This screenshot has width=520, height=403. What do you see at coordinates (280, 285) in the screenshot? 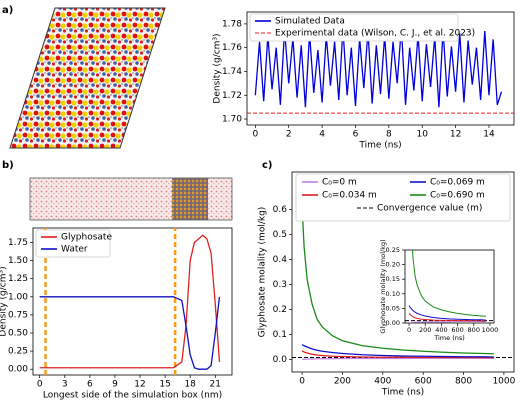
I see `y-tick-label: 0.3` at bounding box center [280, 285].